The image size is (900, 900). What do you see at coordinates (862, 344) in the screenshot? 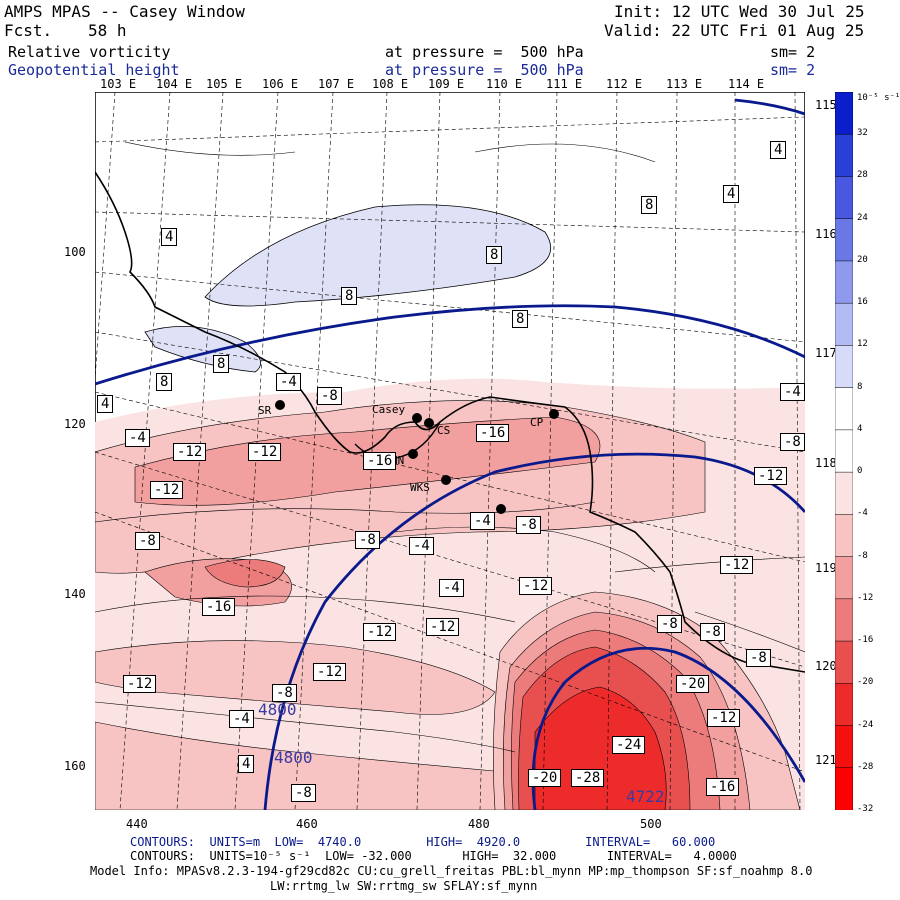
I see `colorbar-tick-label: 12` at bounding box center [862, 344].